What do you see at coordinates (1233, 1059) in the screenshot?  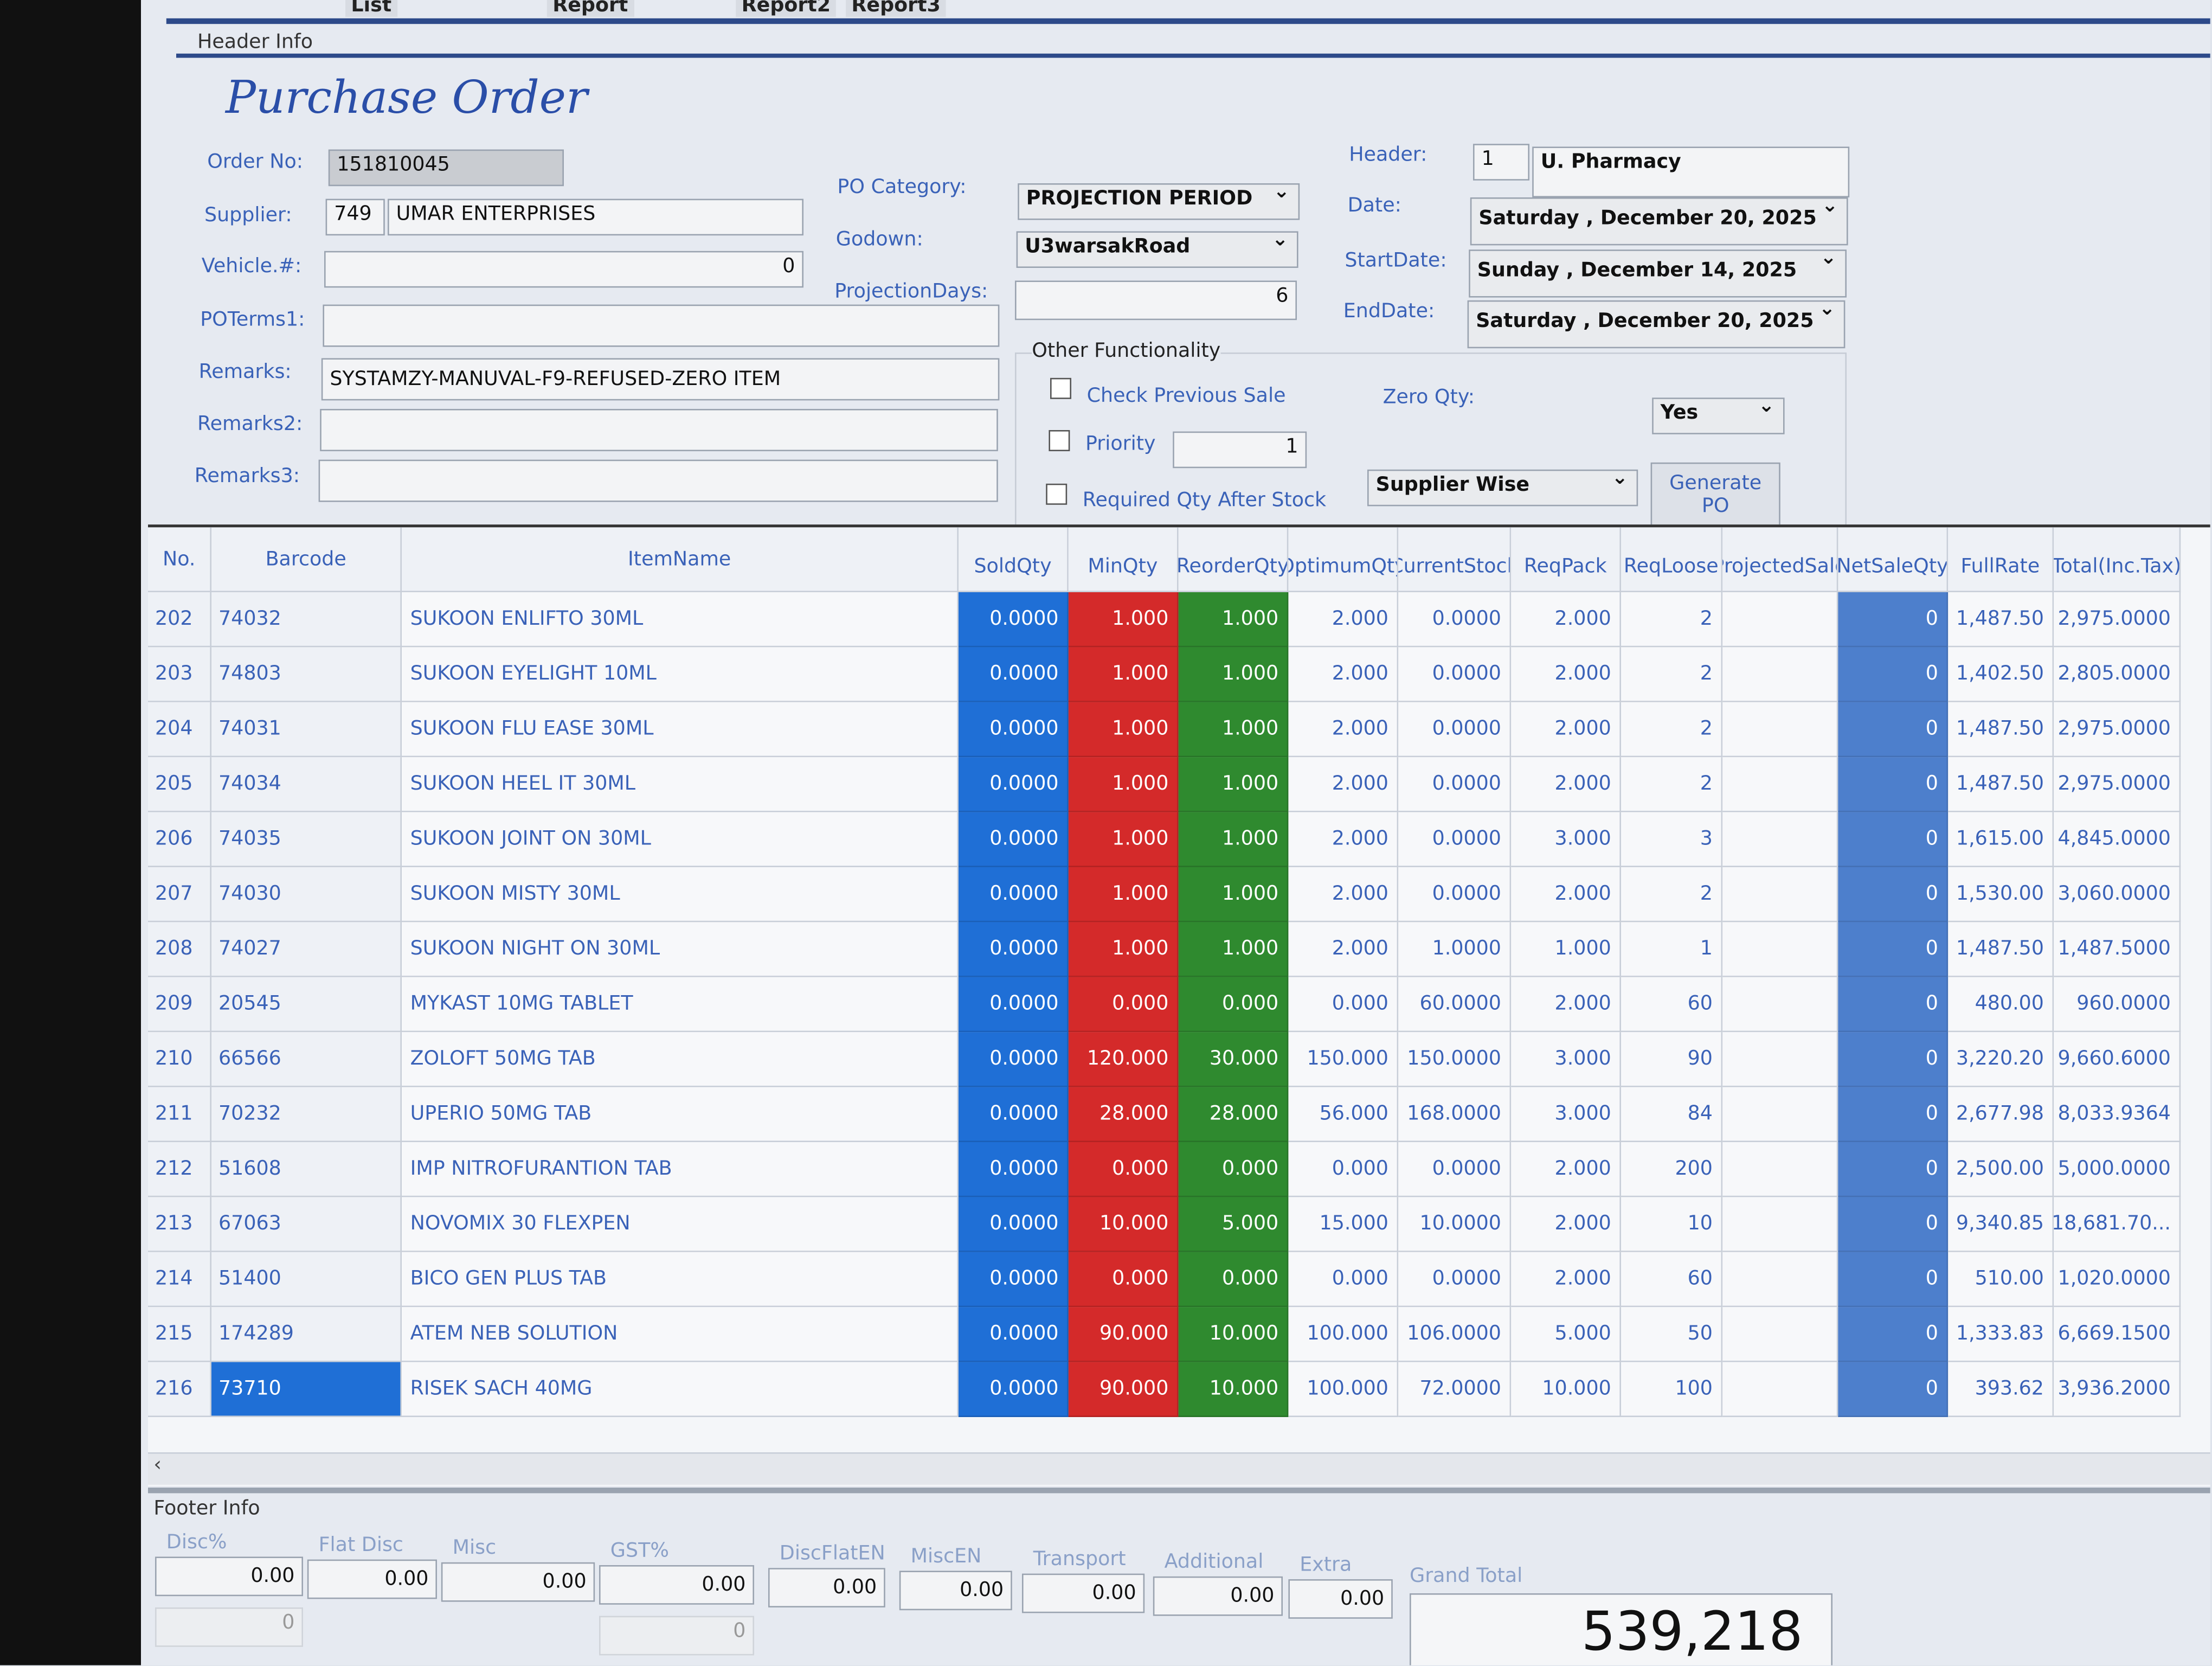 I see `table-cell: 30.000` at bounding box center [1233, 1059].